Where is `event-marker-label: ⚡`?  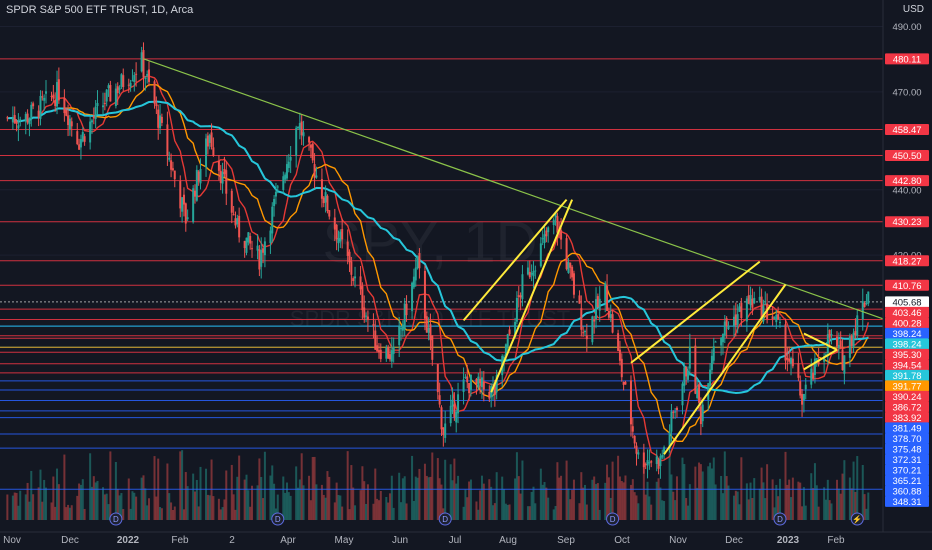
event-marker-label: ⚡ is located at coordinates (857, 519).